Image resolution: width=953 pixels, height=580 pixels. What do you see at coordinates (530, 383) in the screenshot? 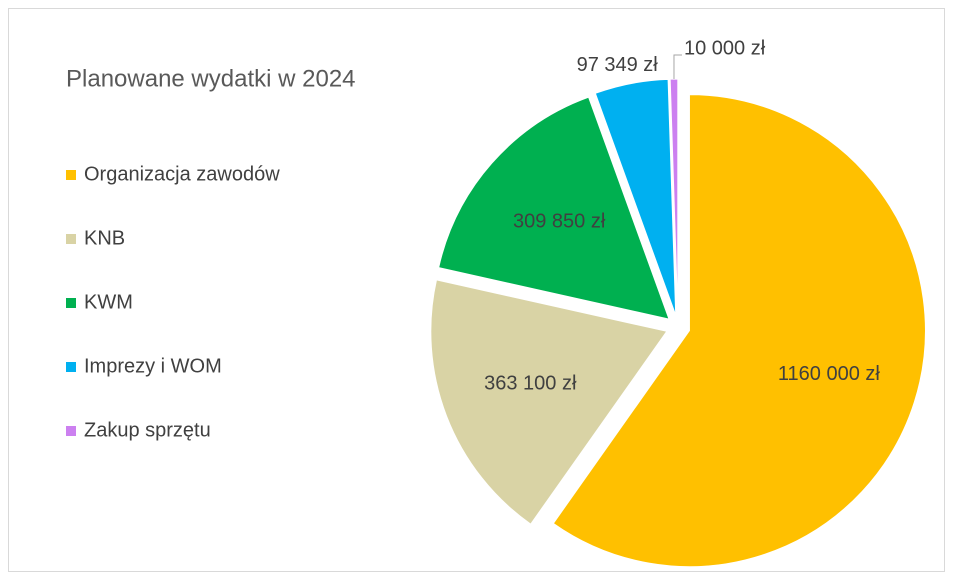
I see `data-label: 363 100 zł` at bounding box center [530, 383].